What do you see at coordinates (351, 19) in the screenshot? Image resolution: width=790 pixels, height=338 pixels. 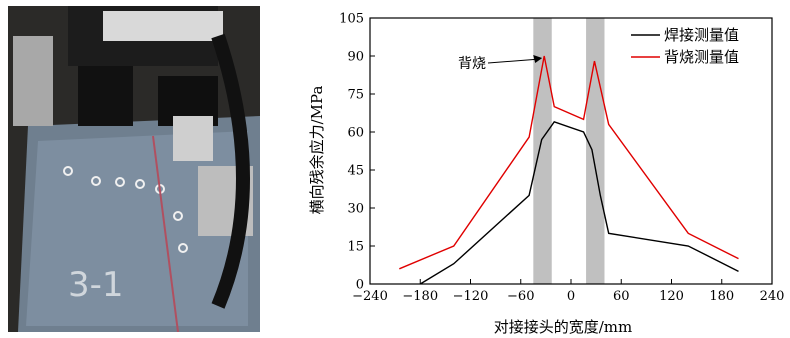 I see `y-tick-label: 105` at bounding box center [351, 19].